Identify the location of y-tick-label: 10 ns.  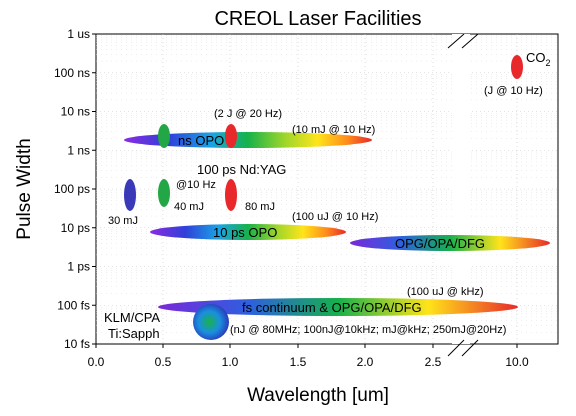
(75, 112).